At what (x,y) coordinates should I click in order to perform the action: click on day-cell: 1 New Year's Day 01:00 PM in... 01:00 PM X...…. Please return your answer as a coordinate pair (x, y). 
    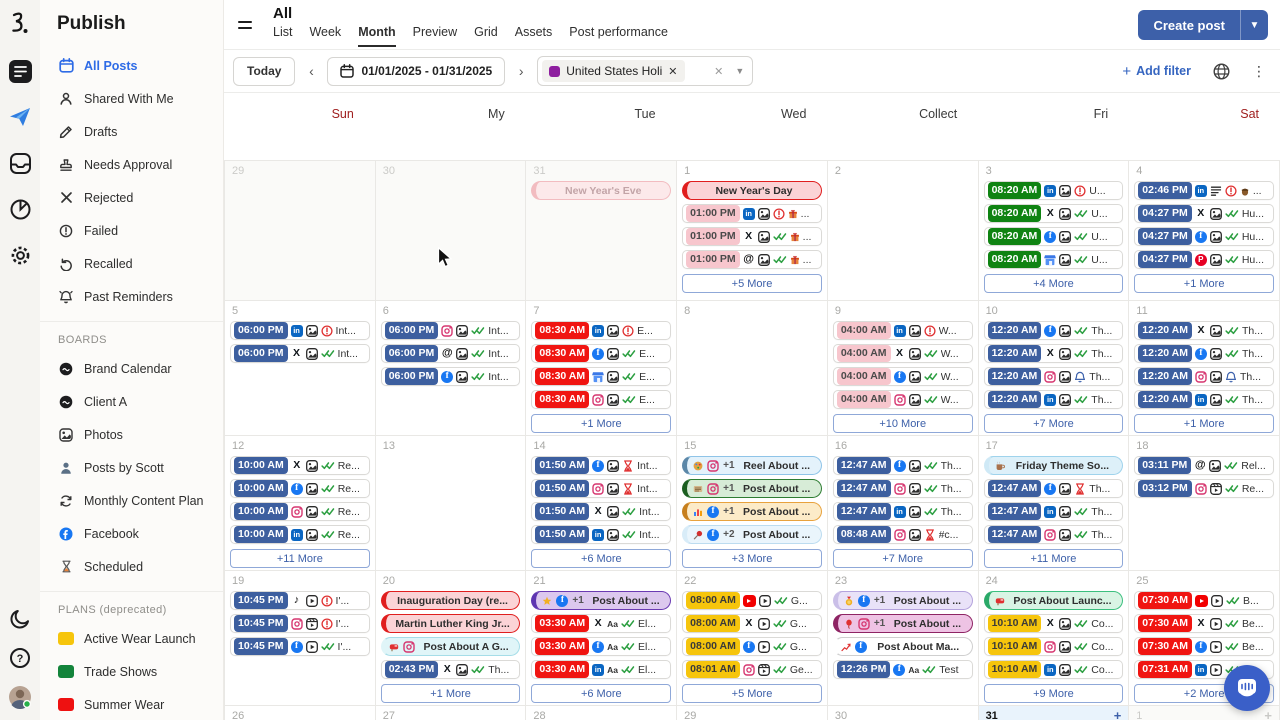
    Looking at the image, I should click on (752, 231).